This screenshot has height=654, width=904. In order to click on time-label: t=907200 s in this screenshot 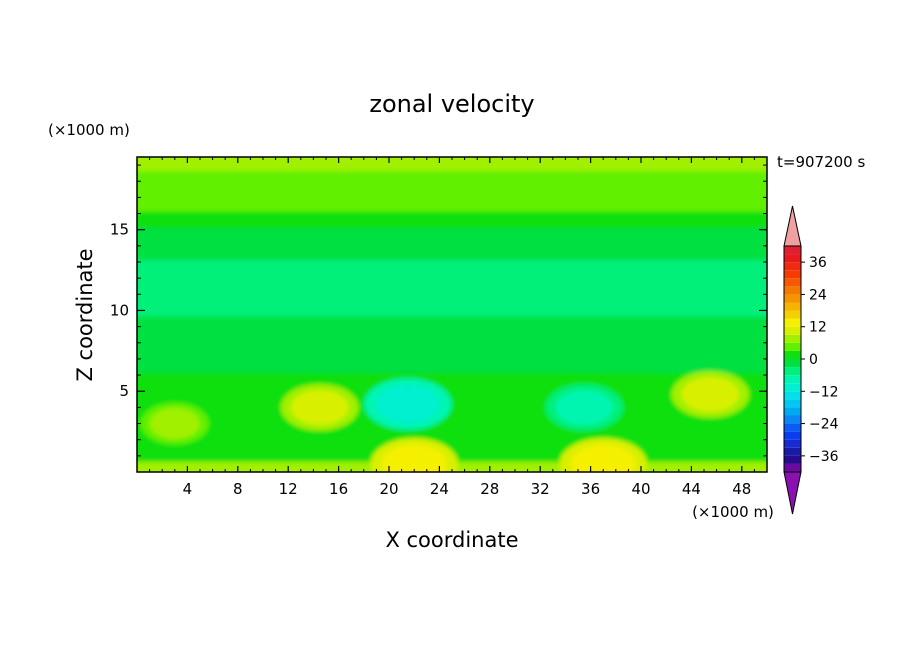, I will do `click(821, 162)`.